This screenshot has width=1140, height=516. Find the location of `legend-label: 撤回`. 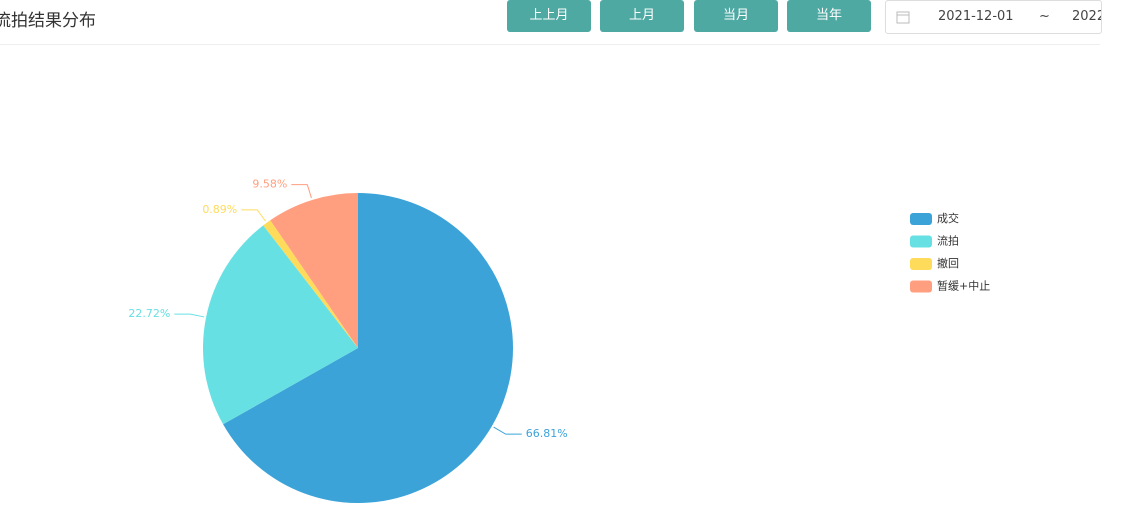

legend-label: 撤回 is located at coordinates (948, 263).